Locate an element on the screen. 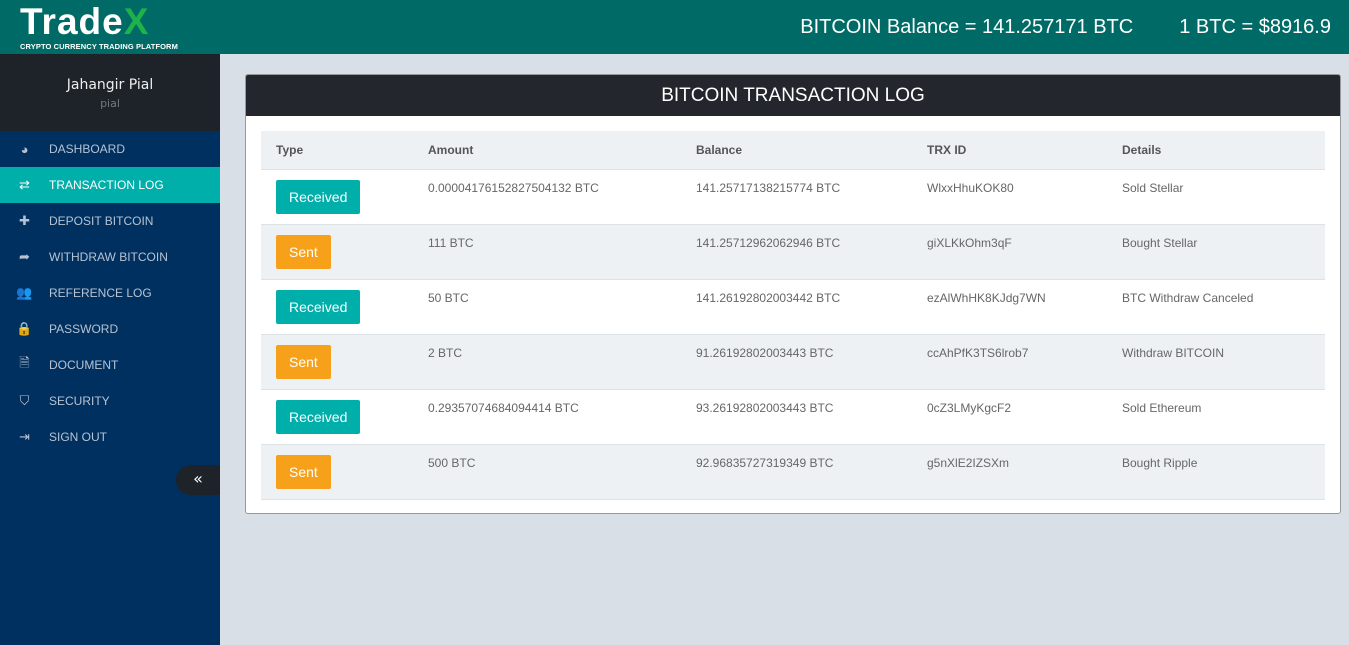  sidebar-item-reference-log: 👥 REFERENCE LOG is located at coordinates (110, 293).